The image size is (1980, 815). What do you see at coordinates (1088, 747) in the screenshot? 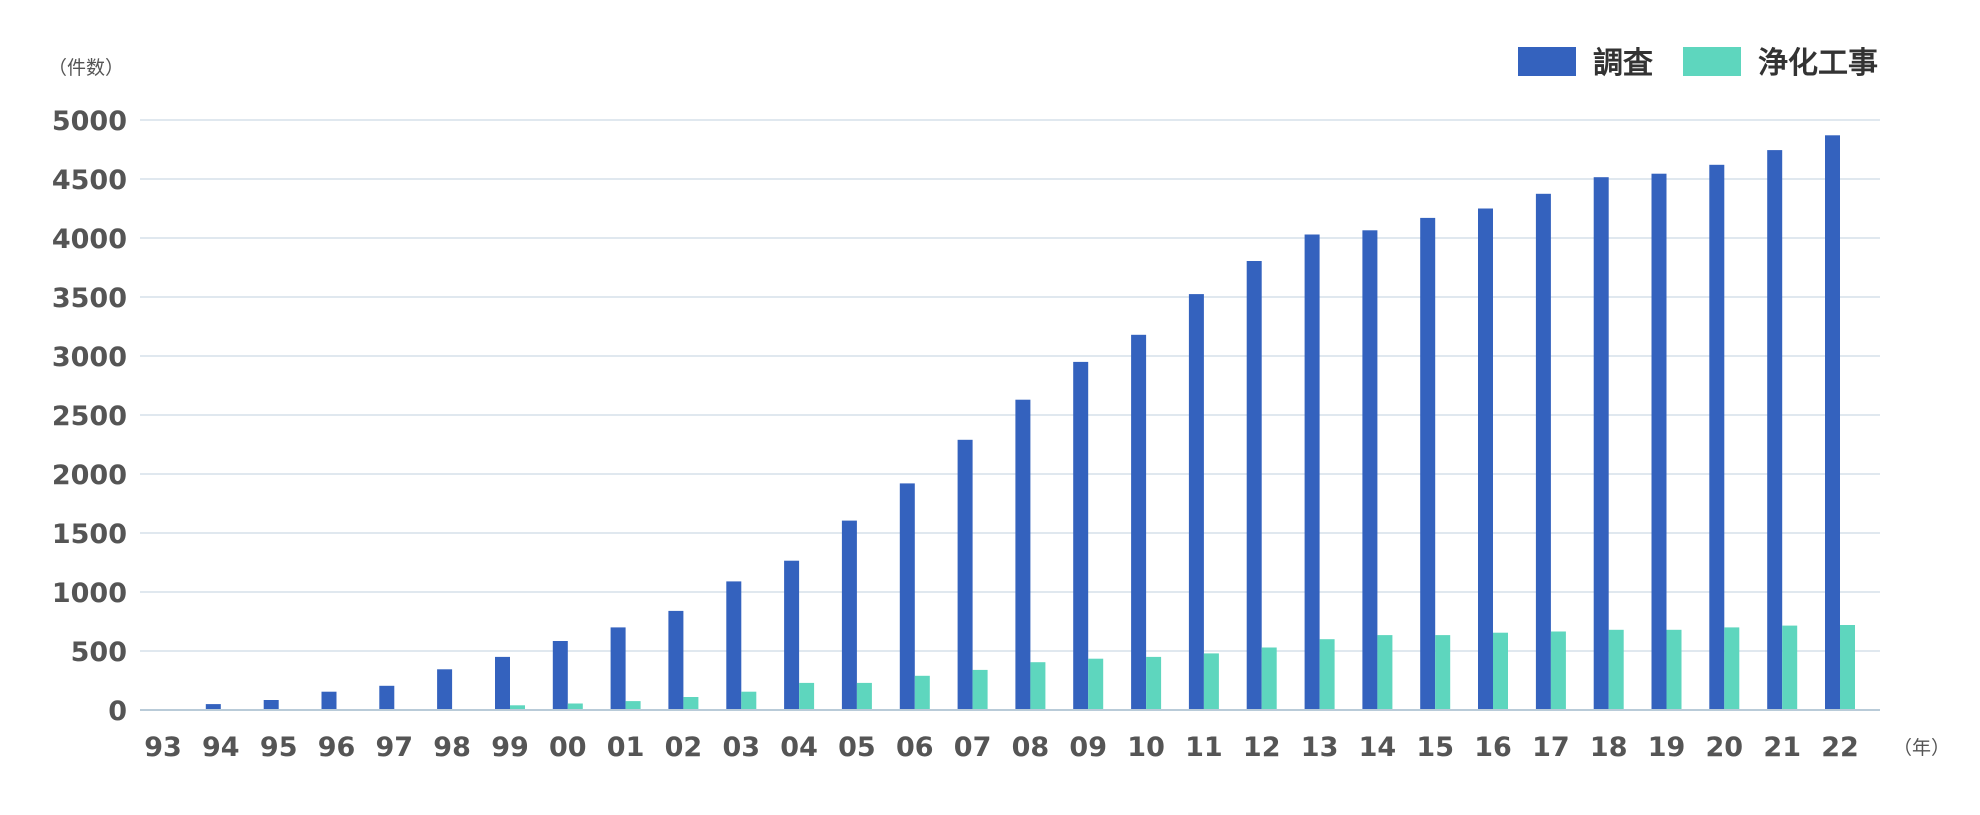
I see `x-tick-label: 09` at bounding box center [1088, 747].